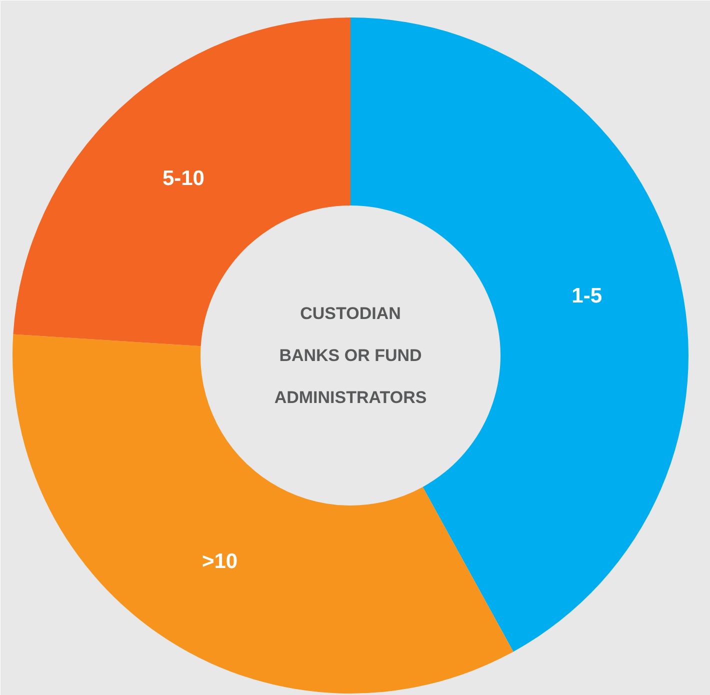 The height and width of the screenshot is (695, 710). What do you see at coordinates (350, 355) in the screenshot?
I see `chart-title: CUSTODIAN BANKS OR FUND ADMINISTRATORS` at bounding box center [350, 355].